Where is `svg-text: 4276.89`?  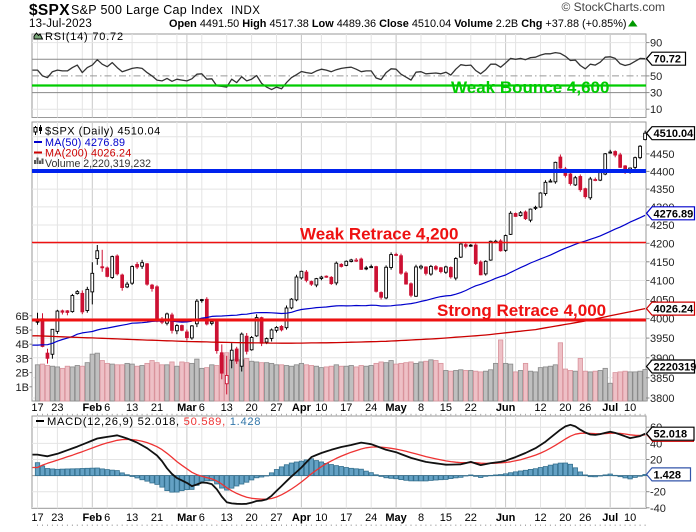
svg-text: 4276.89 is located at coordinates (674, 214).